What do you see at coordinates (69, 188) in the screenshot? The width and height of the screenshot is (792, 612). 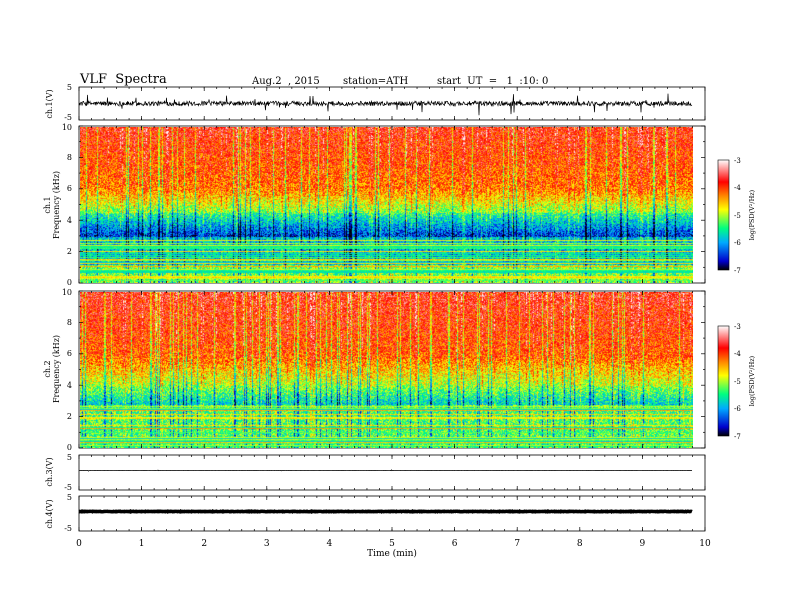 I see `spec1-ytick-6: 6` at bounding box center [69, 188].